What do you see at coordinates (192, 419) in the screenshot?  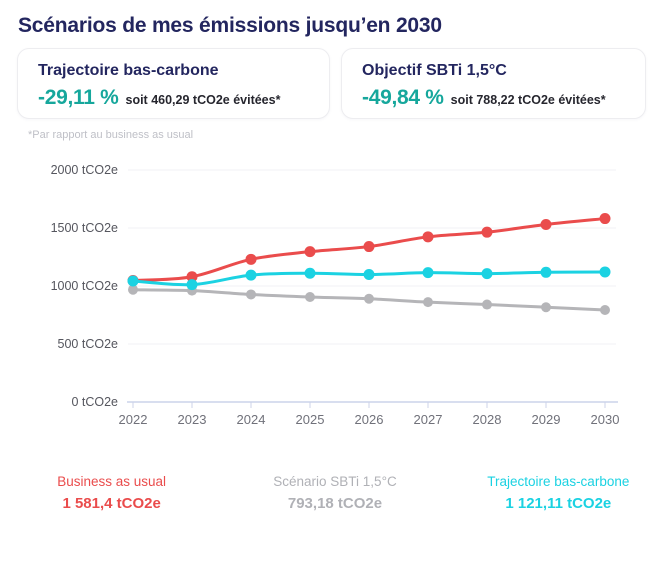 I see `x-axis-tick-label: 2023` at bounding box center [192, 419].